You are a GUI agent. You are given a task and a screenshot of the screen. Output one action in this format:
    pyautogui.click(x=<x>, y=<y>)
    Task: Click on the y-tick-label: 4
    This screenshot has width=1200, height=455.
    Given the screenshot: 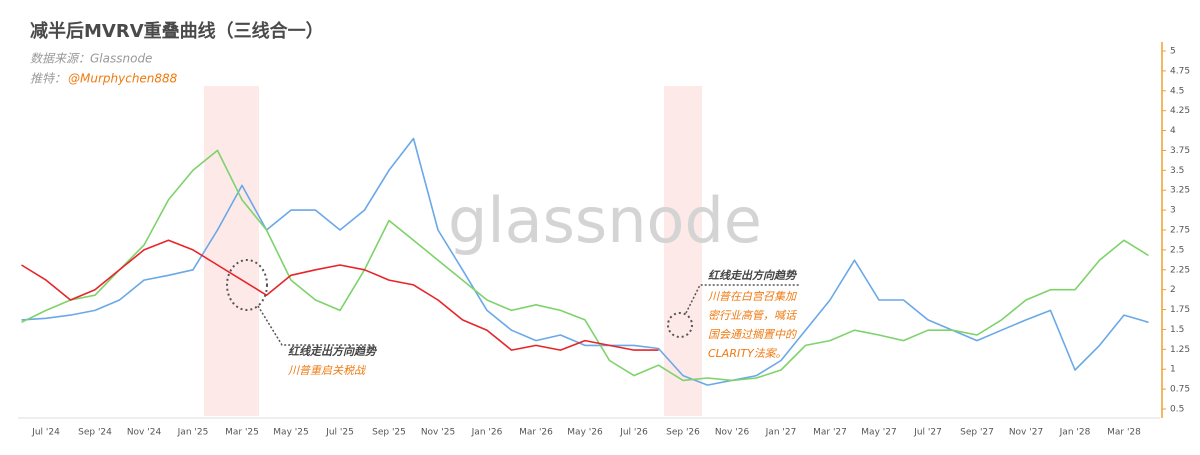 What is the action you would take?
    pyautogui.click(x=1173, y=131)
    